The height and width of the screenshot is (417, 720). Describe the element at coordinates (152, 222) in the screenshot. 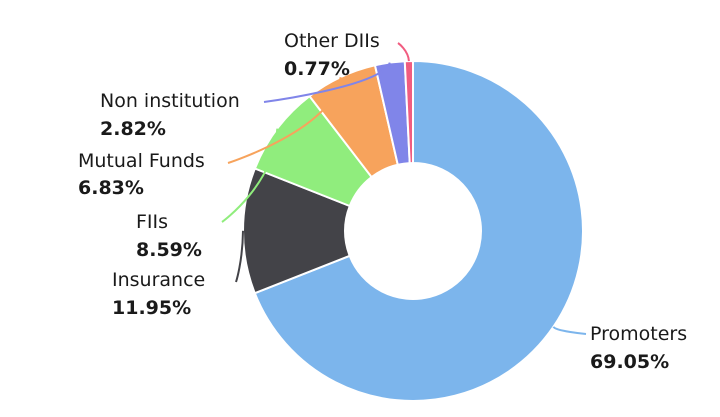

I see `label-name-fiis: FIIs` at that location.